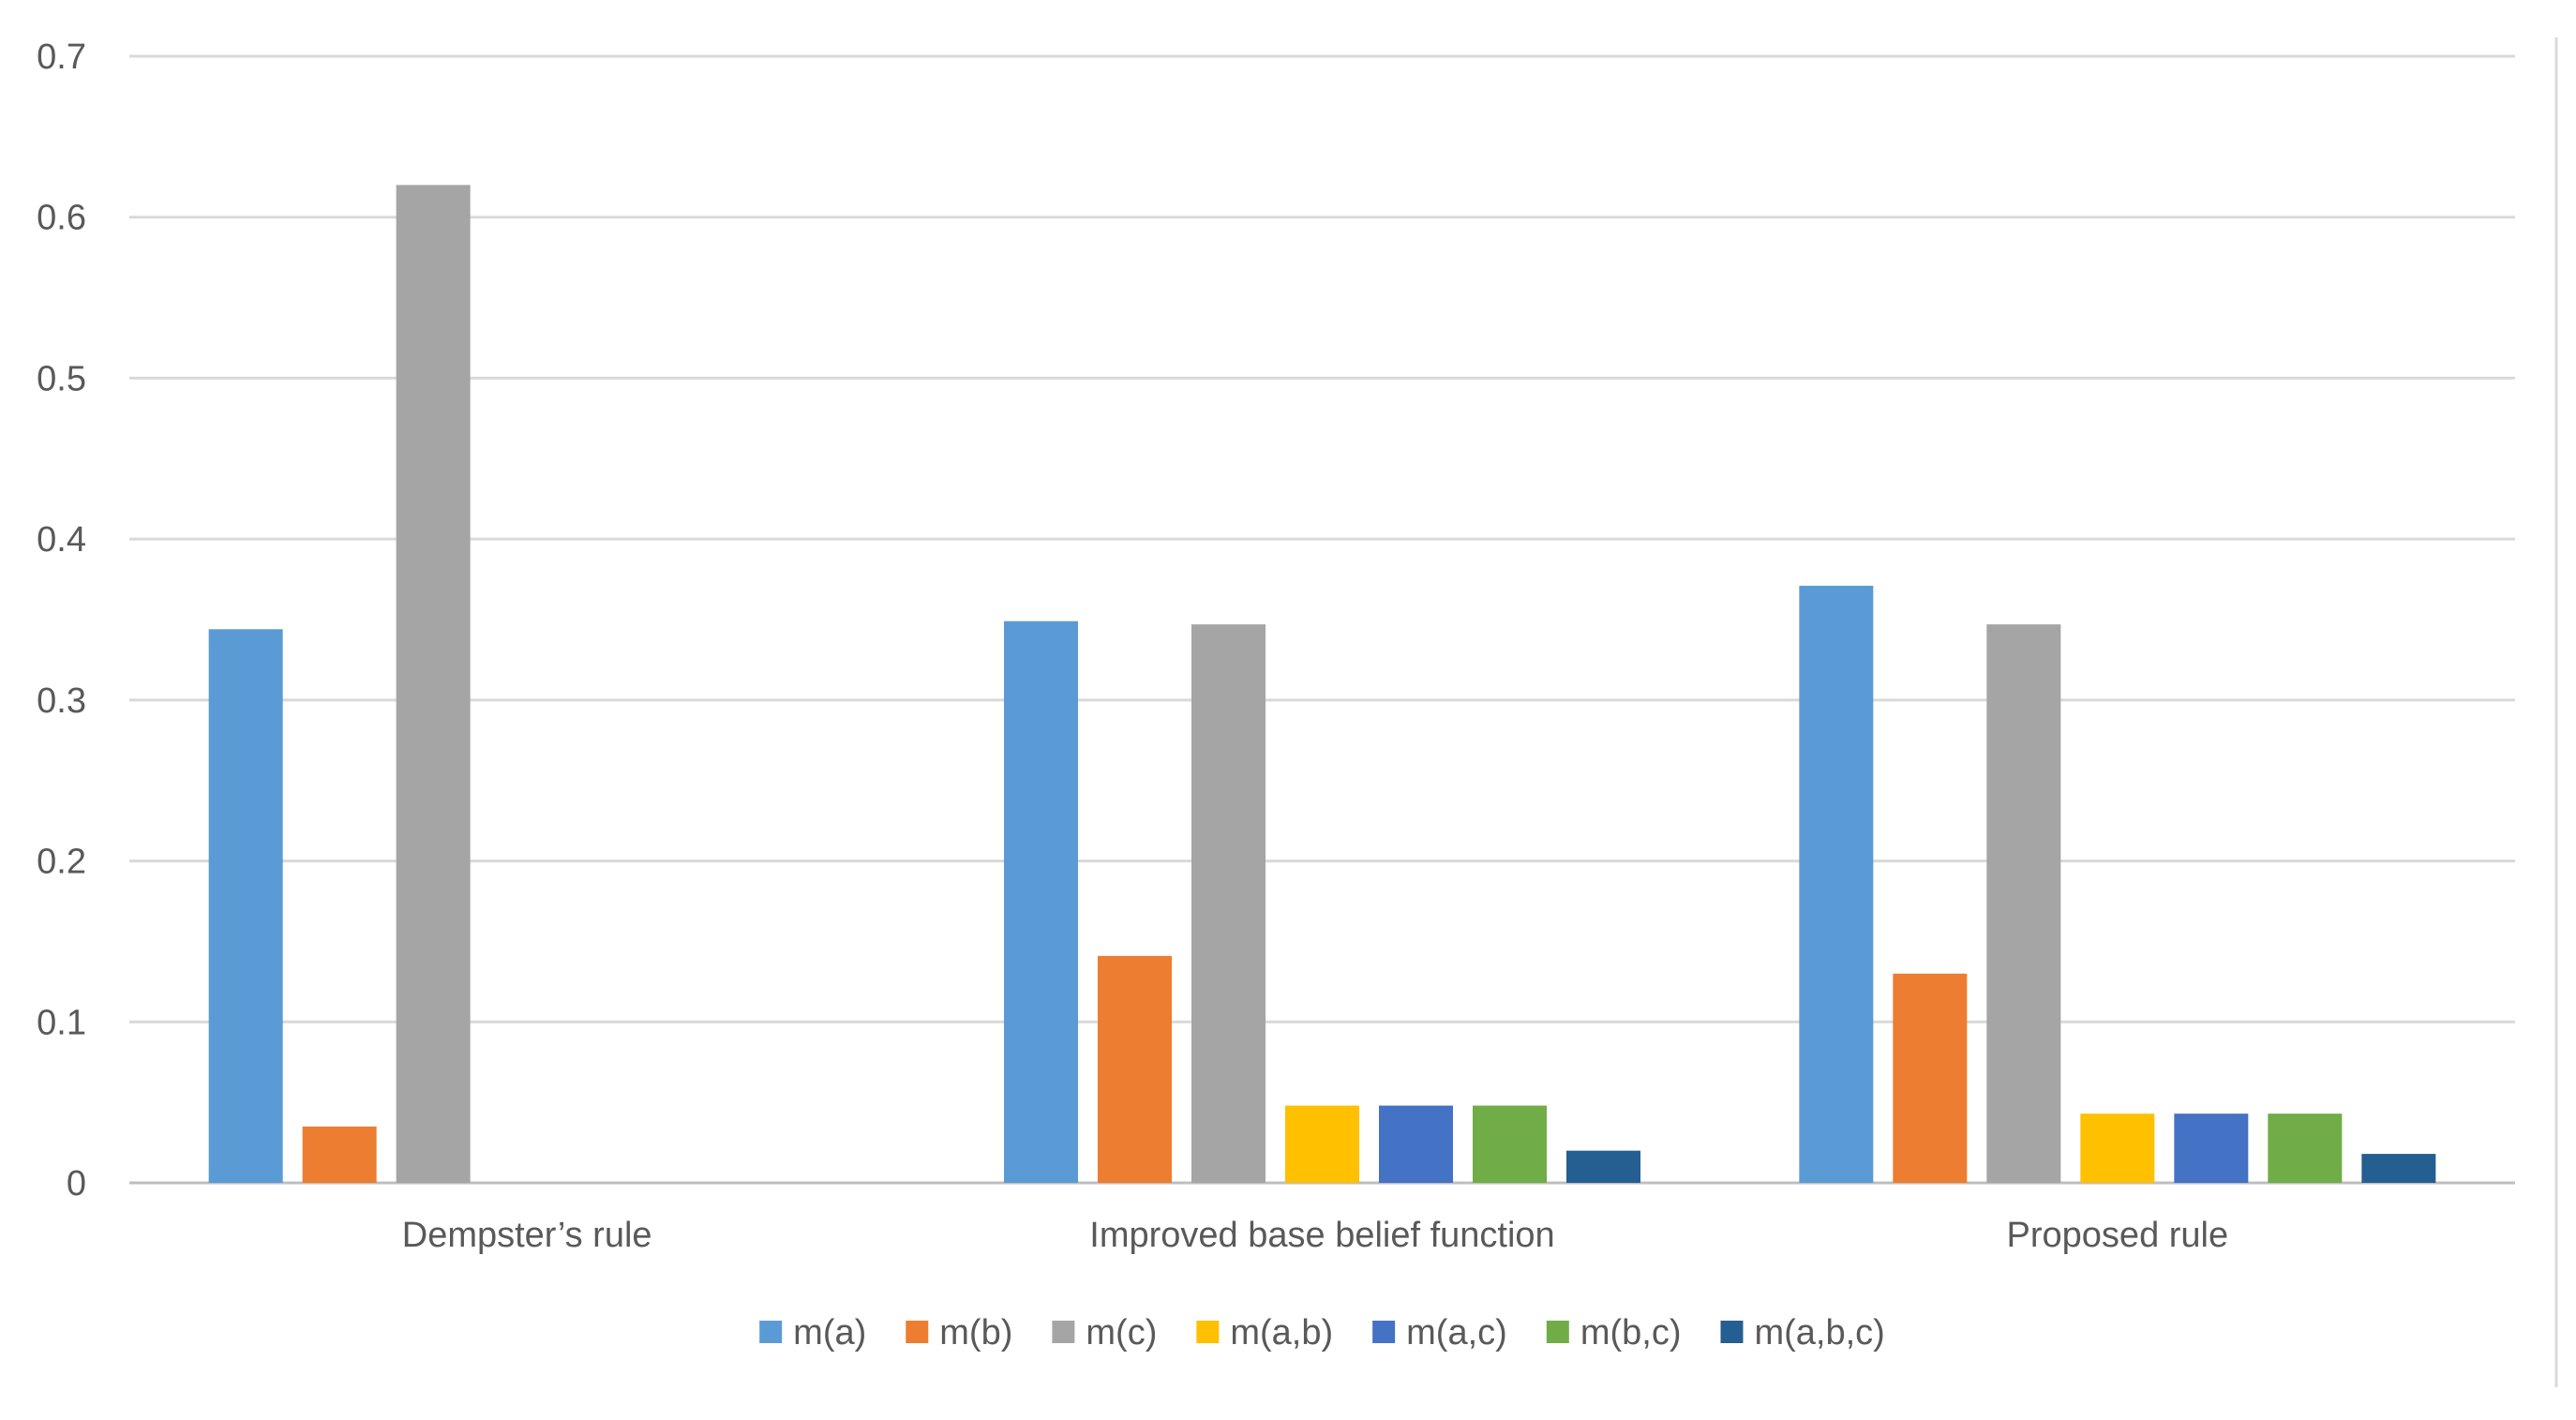 The height and width of the screenshot is (1420, 2576). What do you see at coordinates (62, 1022) in the screenshot?
I see `y-tick-label: 0.1` at bounding box center [62, 1022].